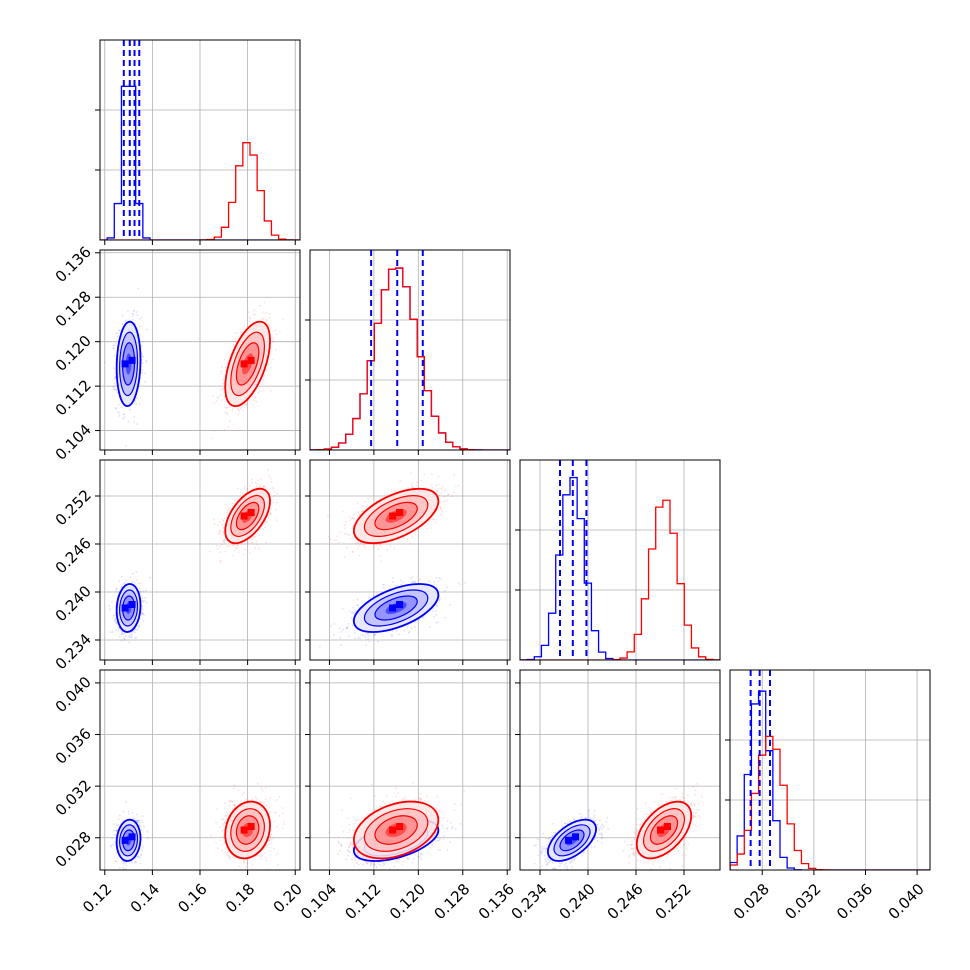 The height and width of the screenshot is (970, 970). Describe the element at coordinates (73, 308) in the screenshot. I see `y-tick-label: 0.128` at that location.